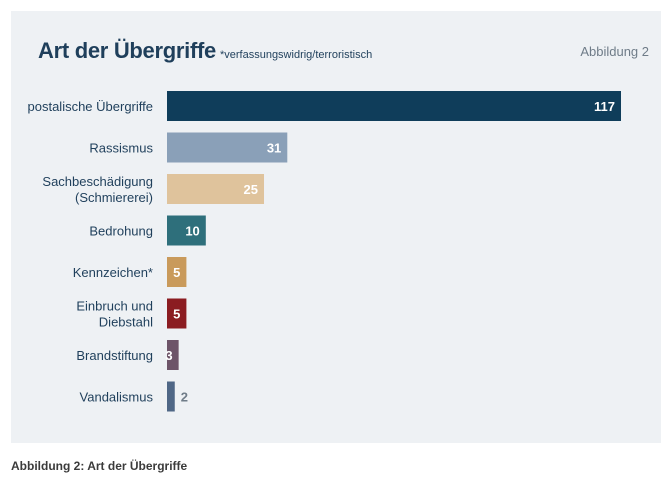 The height and width of the screenshot is (489, 672). I want to click on value-label: 25, so click(251, 189).